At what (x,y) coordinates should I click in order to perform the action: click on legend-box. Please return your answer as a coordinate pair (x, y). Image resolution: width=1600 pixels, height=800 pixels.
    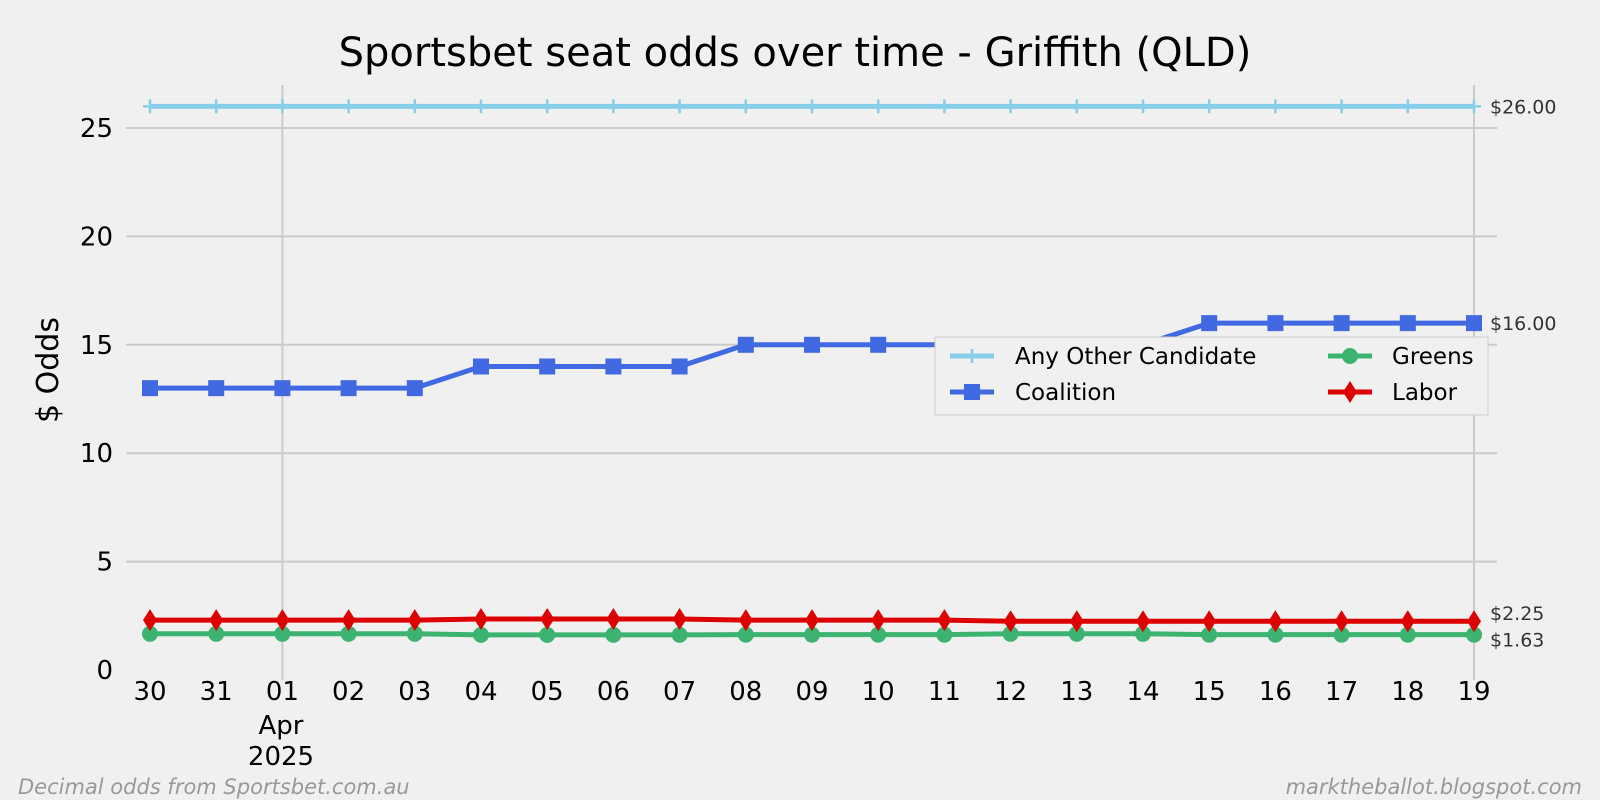
    Looking at the image, I should click on (1211, 376).